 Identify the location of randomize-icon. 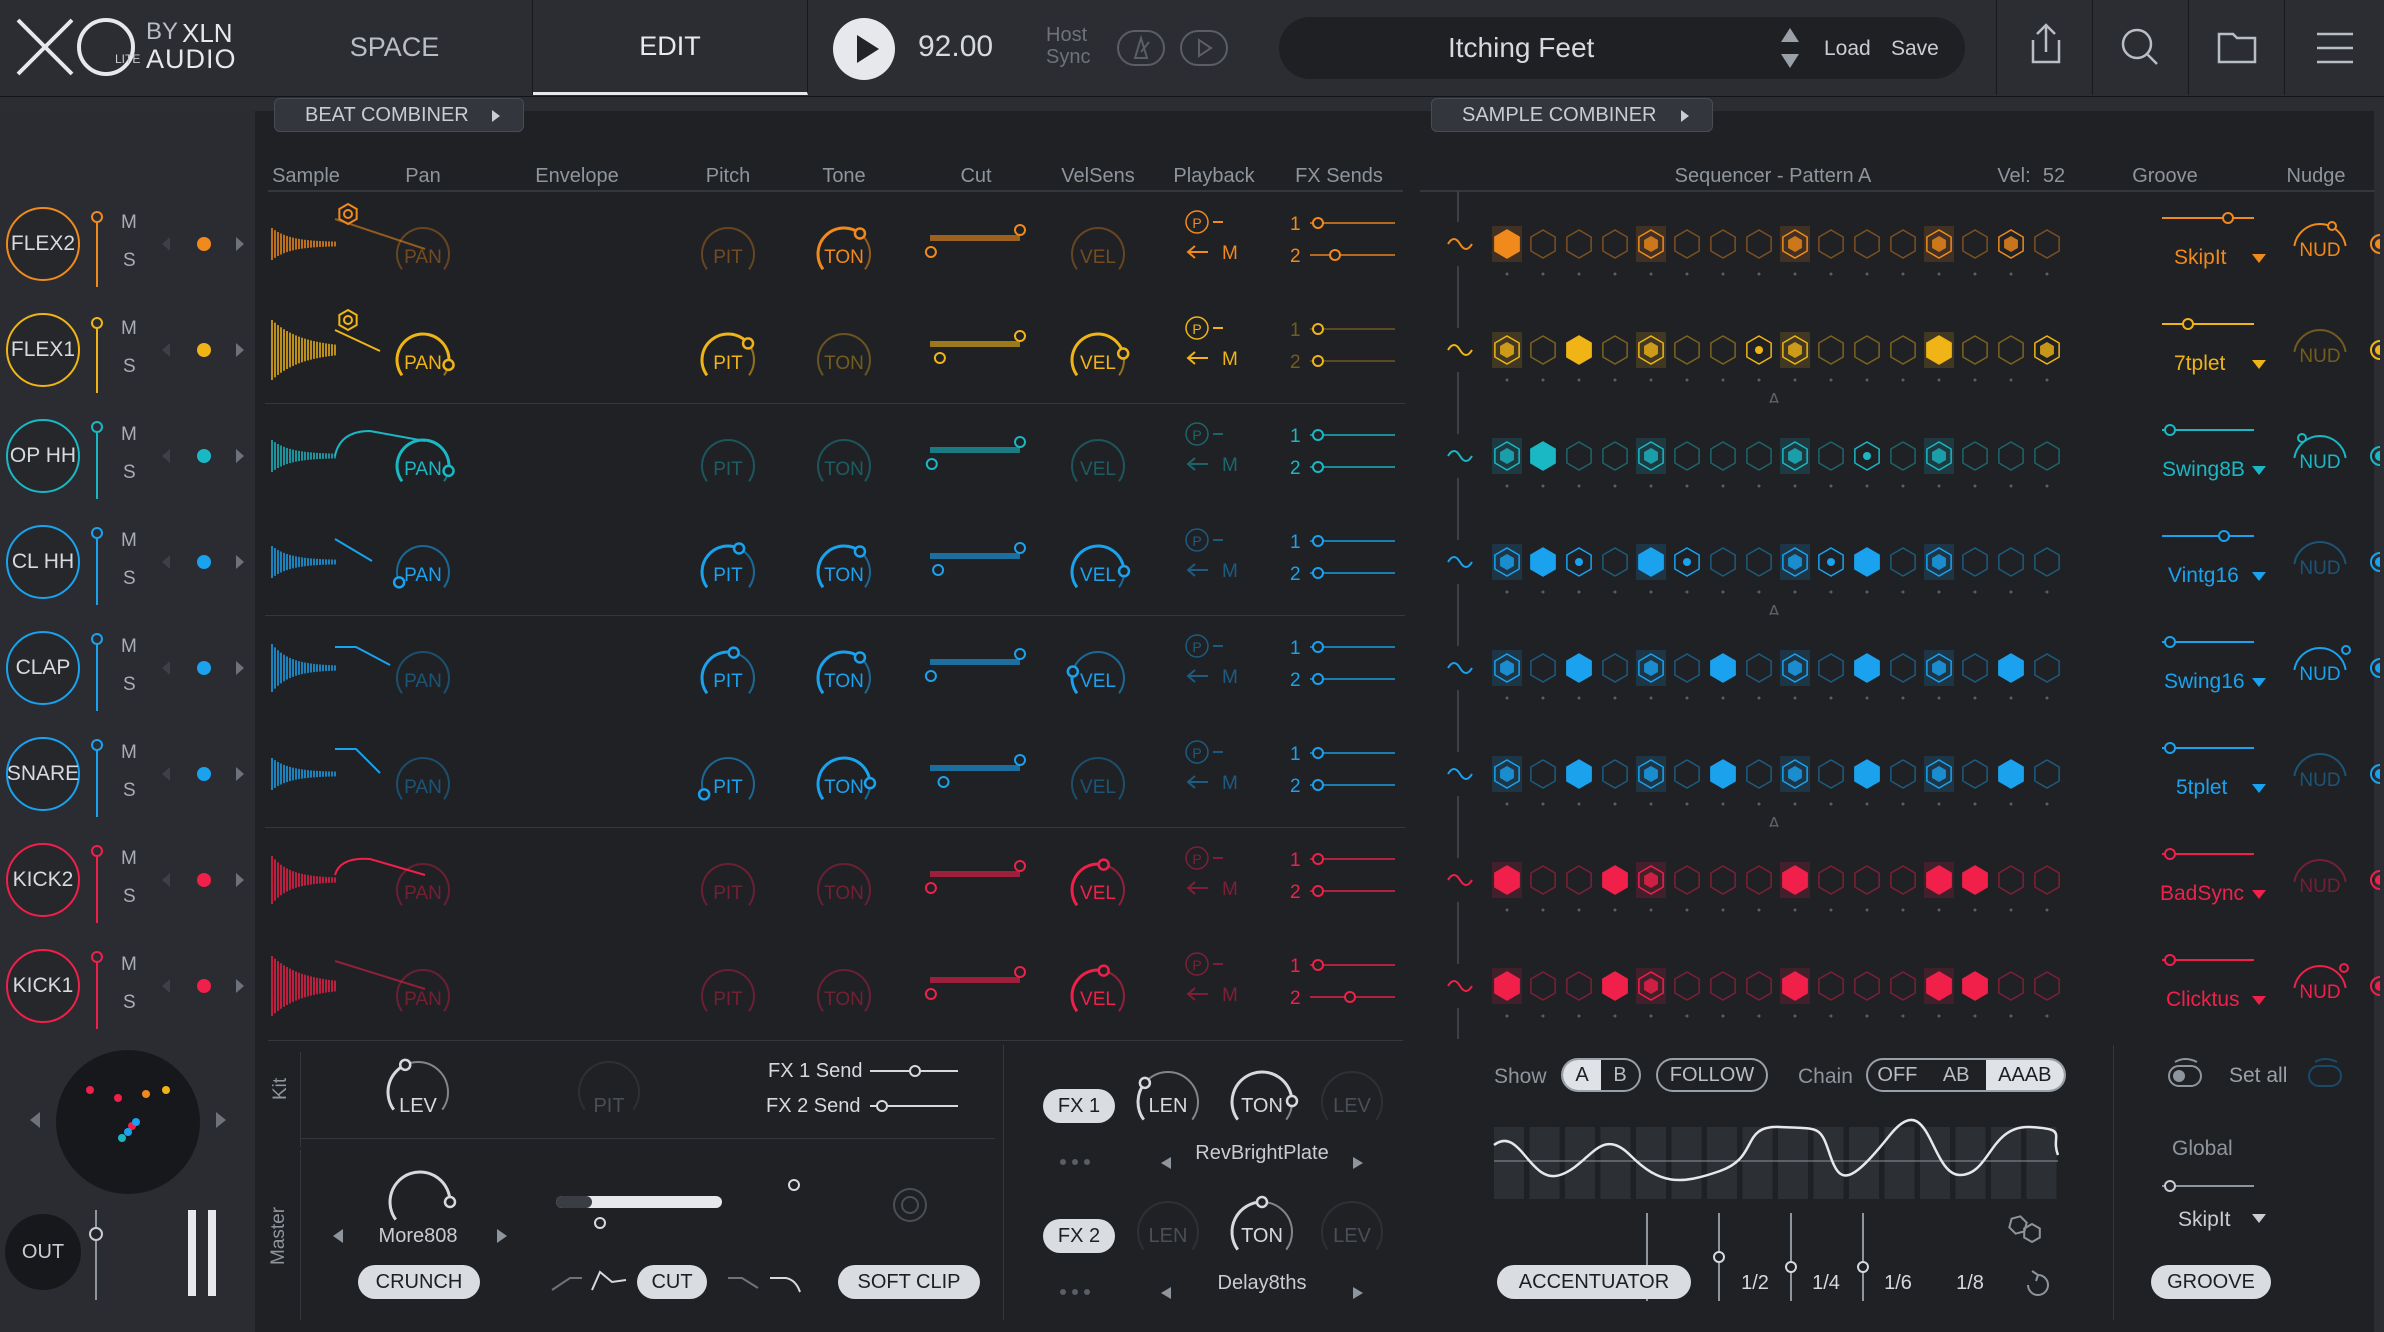
(2018, 1224).